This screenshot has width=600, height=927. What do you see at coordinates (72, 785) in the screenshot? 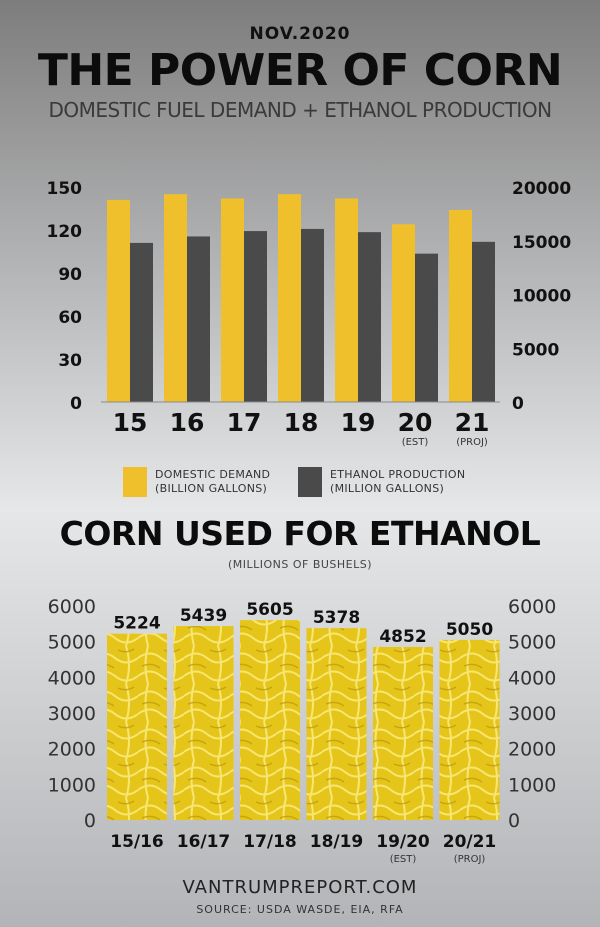
I see `y-left-tick: 1000` at bounding box center [72, 785].